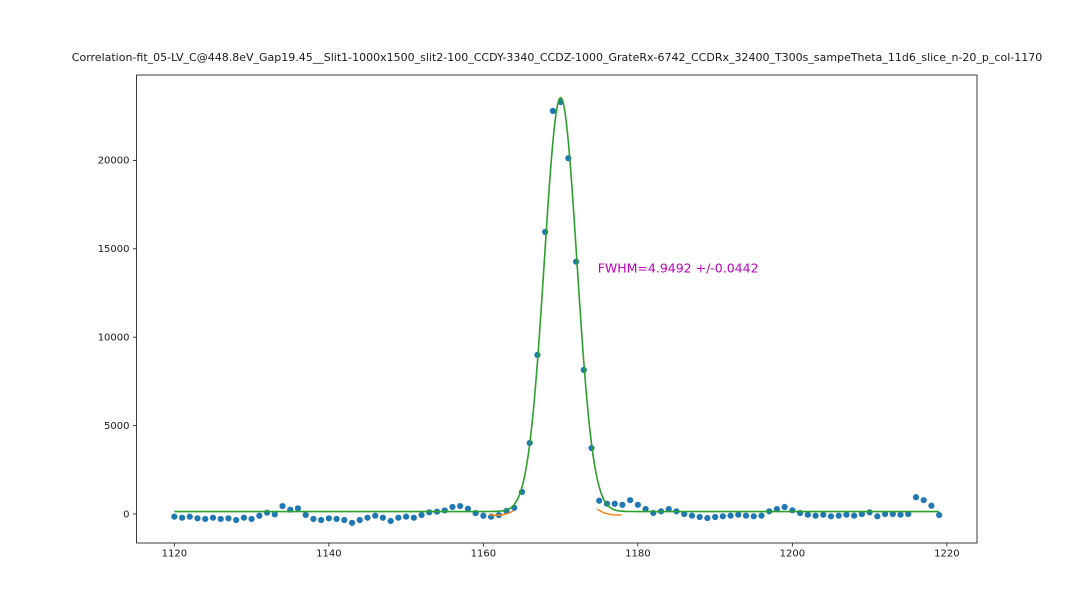 The image size is (1086, 611). Describe the element at coordinates (114, 161) in the screenshot. I see `y-tick-label: 20000` at that location.